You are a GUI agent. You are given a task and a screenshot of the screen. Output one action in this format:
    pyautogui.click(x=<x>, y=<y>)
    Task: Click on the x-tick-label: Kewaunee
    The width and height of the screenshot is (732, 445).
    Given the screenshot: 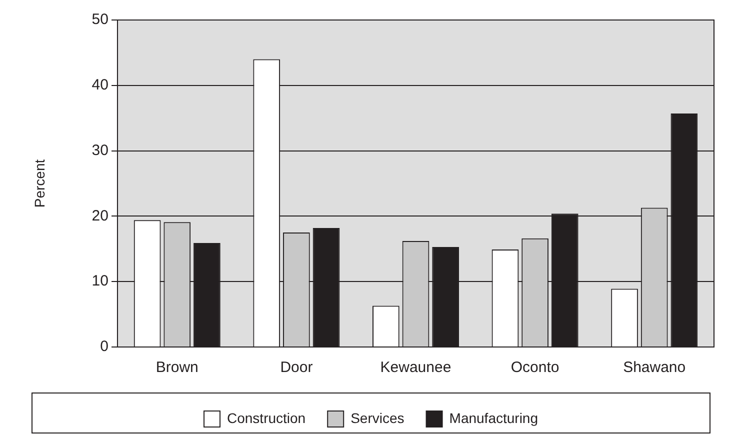 What is the action you would take?
    pyautogui.click(x=416, y=367)
    